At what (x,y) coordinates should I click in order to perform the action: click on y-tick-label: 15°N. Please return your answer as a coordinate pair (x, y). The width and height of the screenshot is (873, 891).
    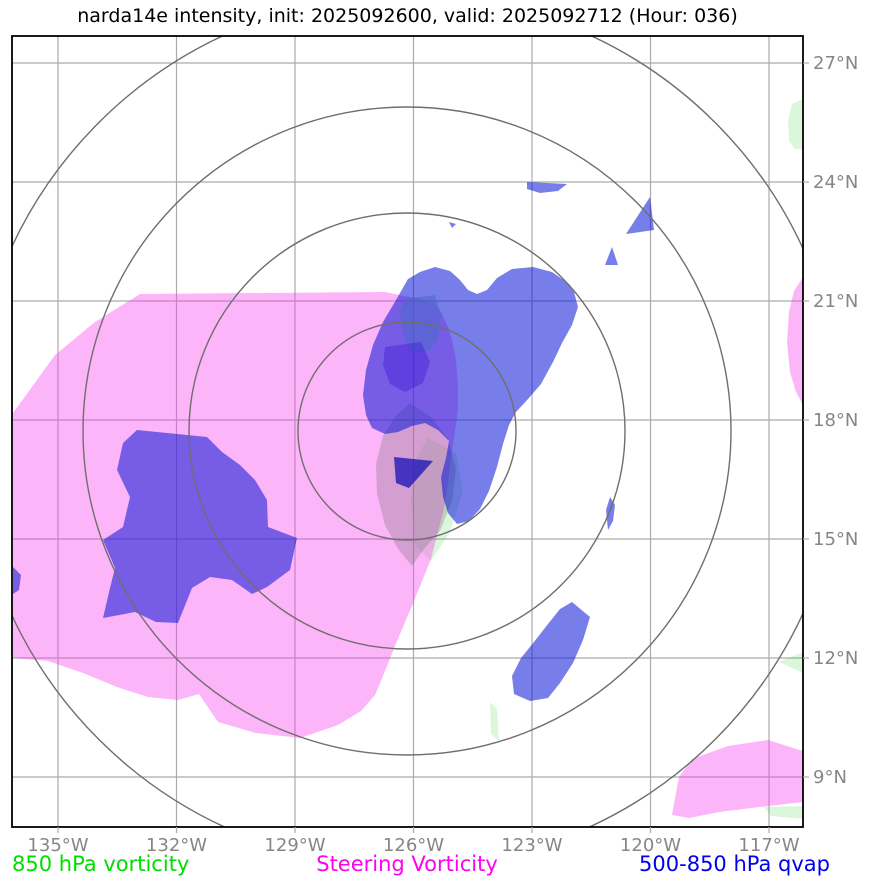
    Looking at the image, I should click on (835, 539).